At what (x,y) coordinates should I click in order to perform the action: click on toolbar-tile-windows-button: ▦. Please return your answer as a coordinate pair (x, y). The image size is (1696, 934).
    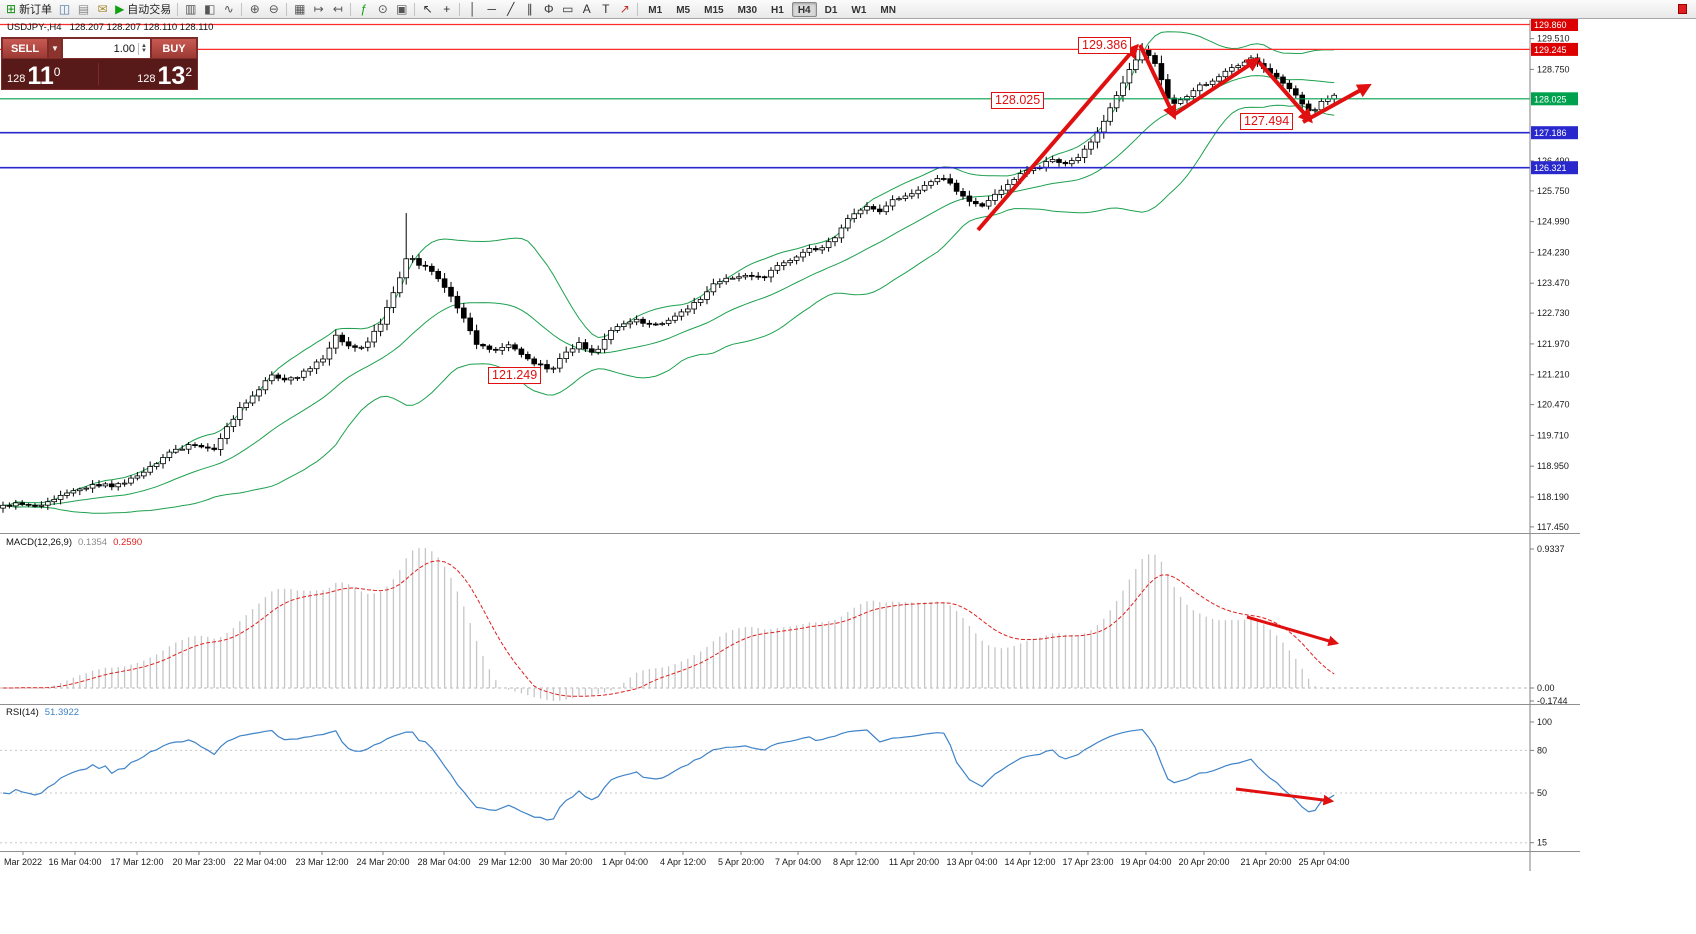
    Looking at the image, I should click on (299, 9).